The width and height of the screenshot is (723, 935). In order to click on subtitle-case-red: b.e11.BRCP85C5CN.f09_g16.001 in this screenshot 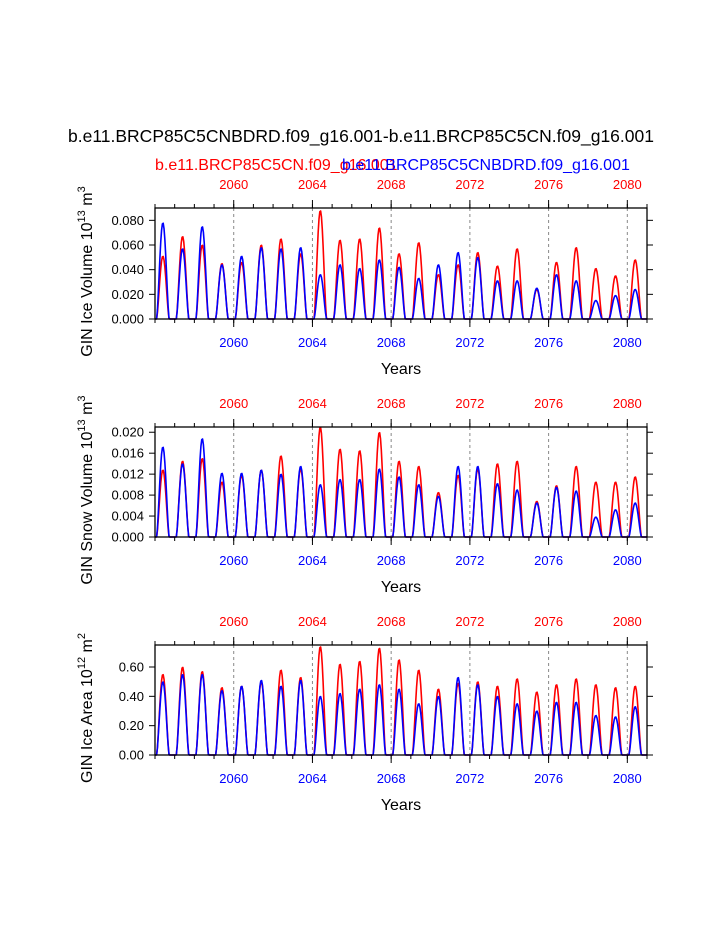, I will do `click(276, 165)`.